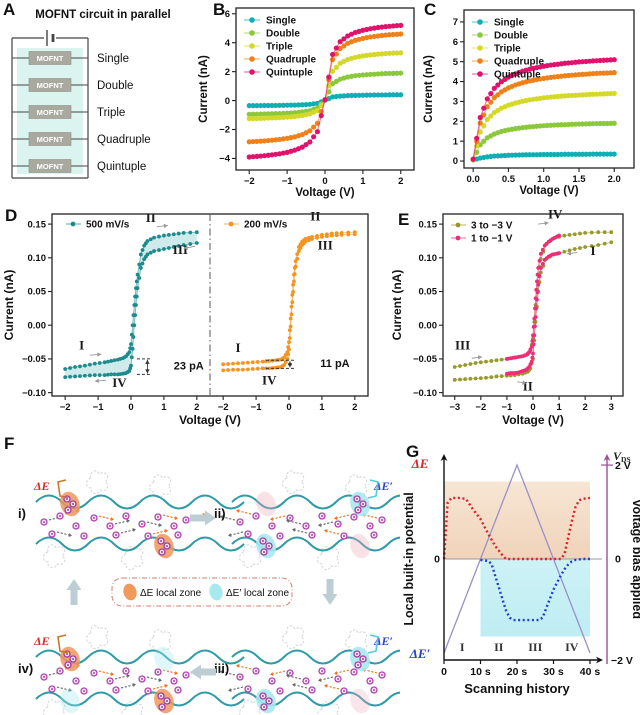 The height and width of the screenshot is (715, 640). What do you see at coordinates (227, 14) in the screenshot?
I see `svg-text: 6` at bounding box center [227, 14].